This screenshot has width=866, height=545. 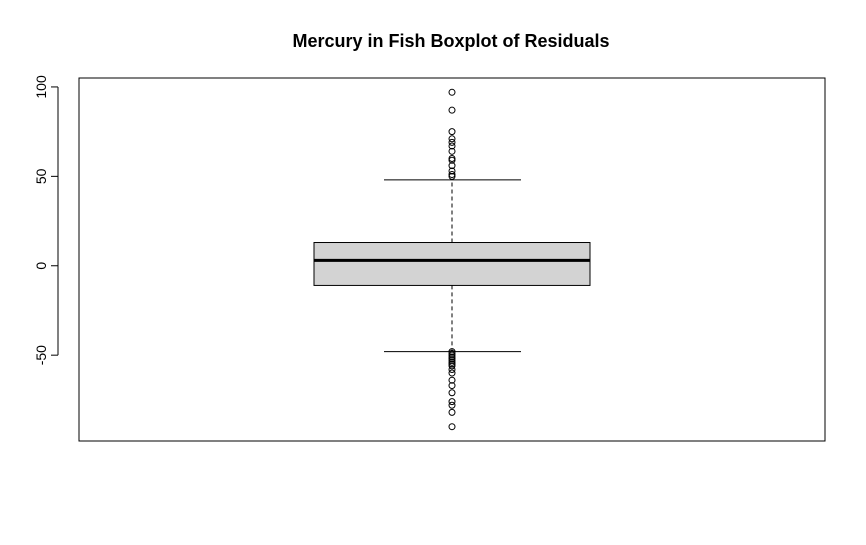 I want to click on outlier-points, so click(x=452, y=259).